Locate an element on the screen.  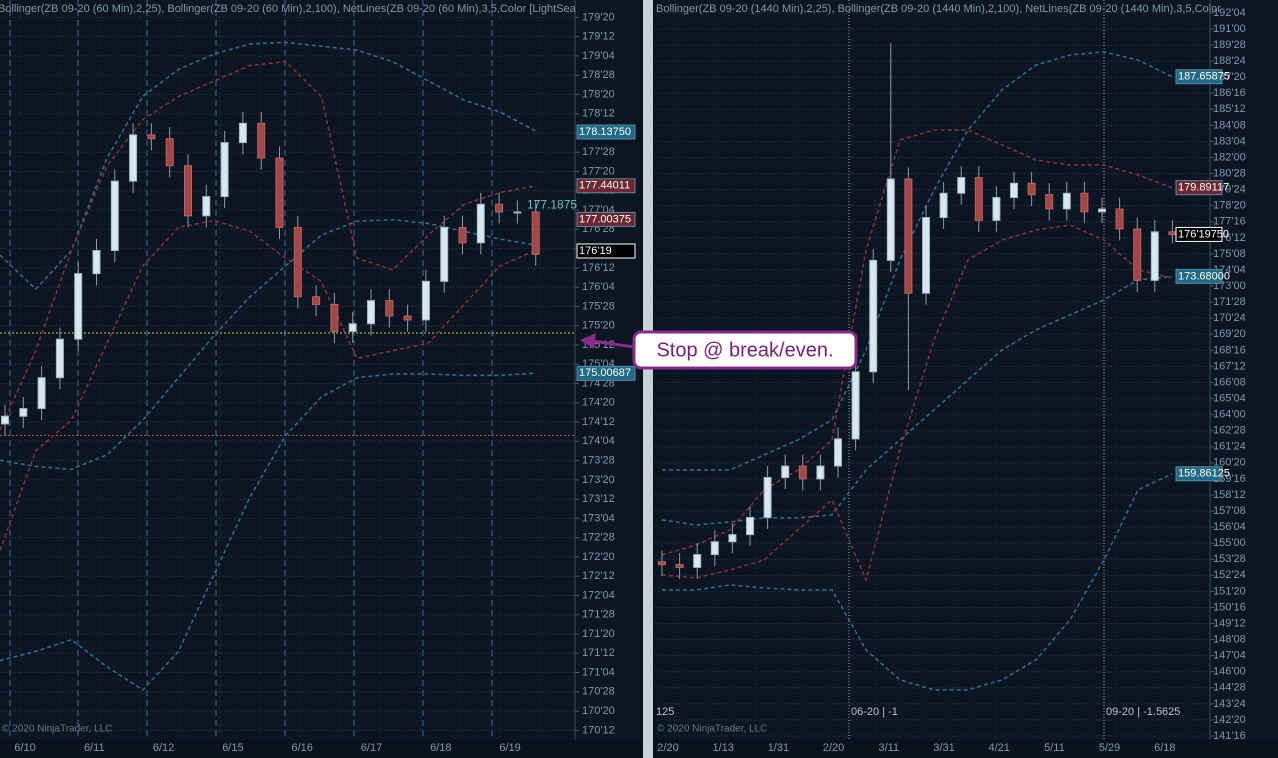
x-tick-label: 6/12 is located at coordinates (163, 748).